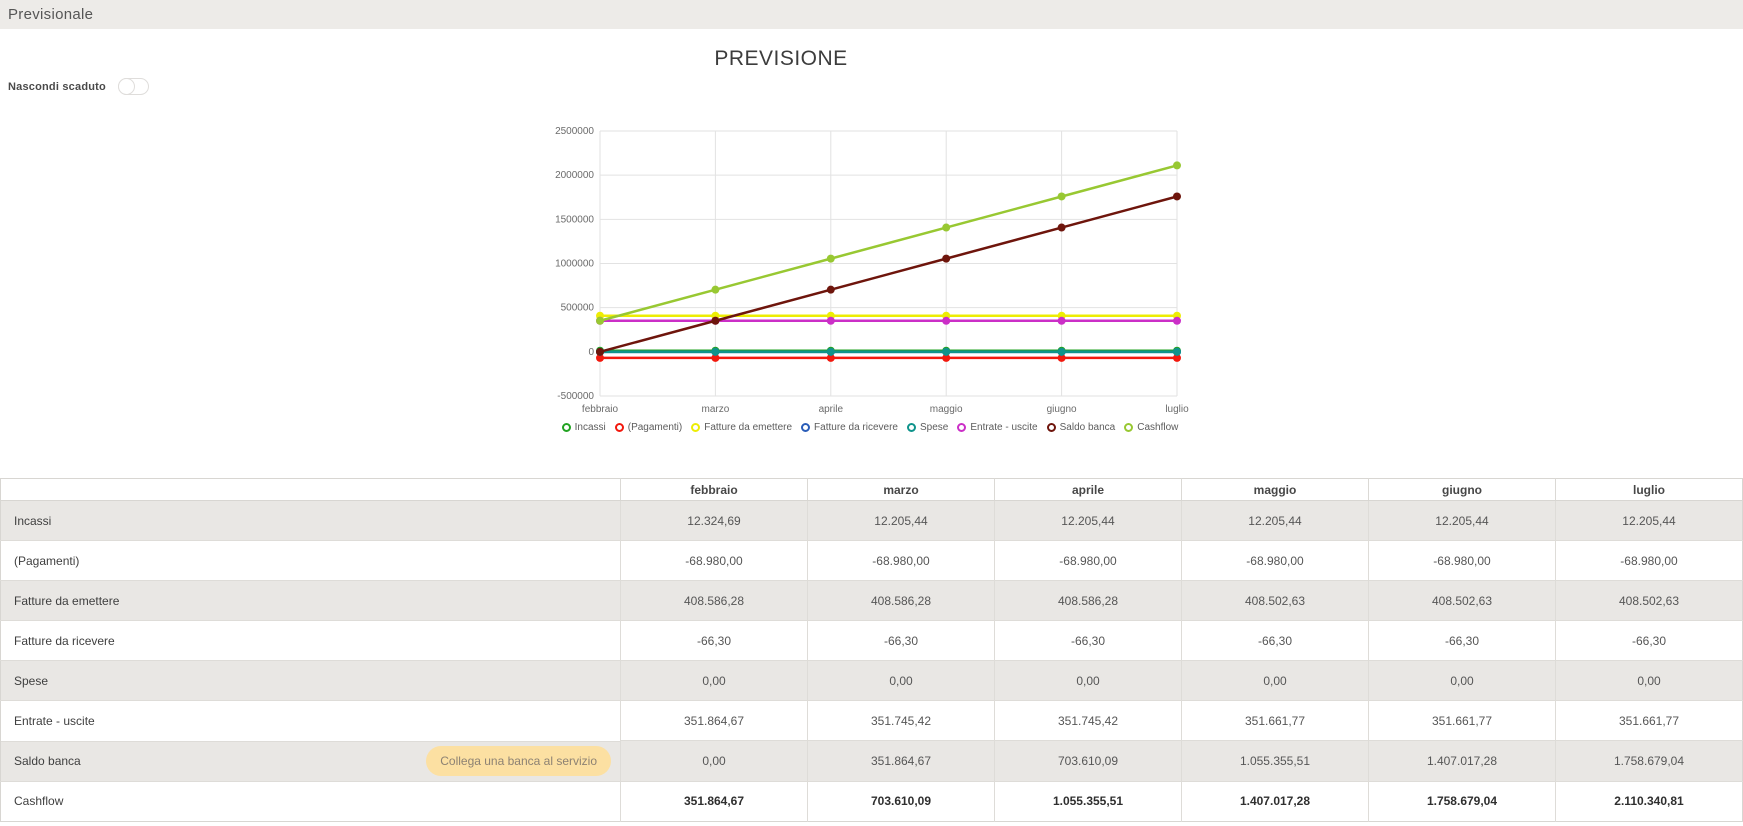  I want to click on row-label-text: Saldo banca, so click(47, 761).